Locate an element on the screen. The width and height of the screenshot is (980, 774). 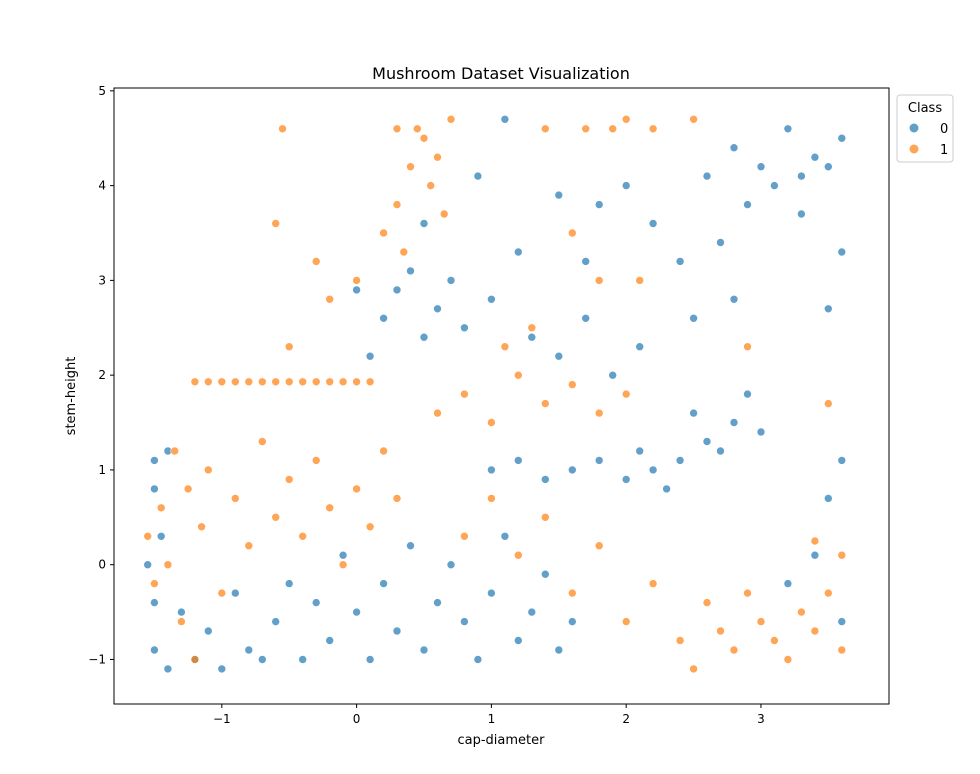
legend-title: Class is located at coordinates (925, 108).